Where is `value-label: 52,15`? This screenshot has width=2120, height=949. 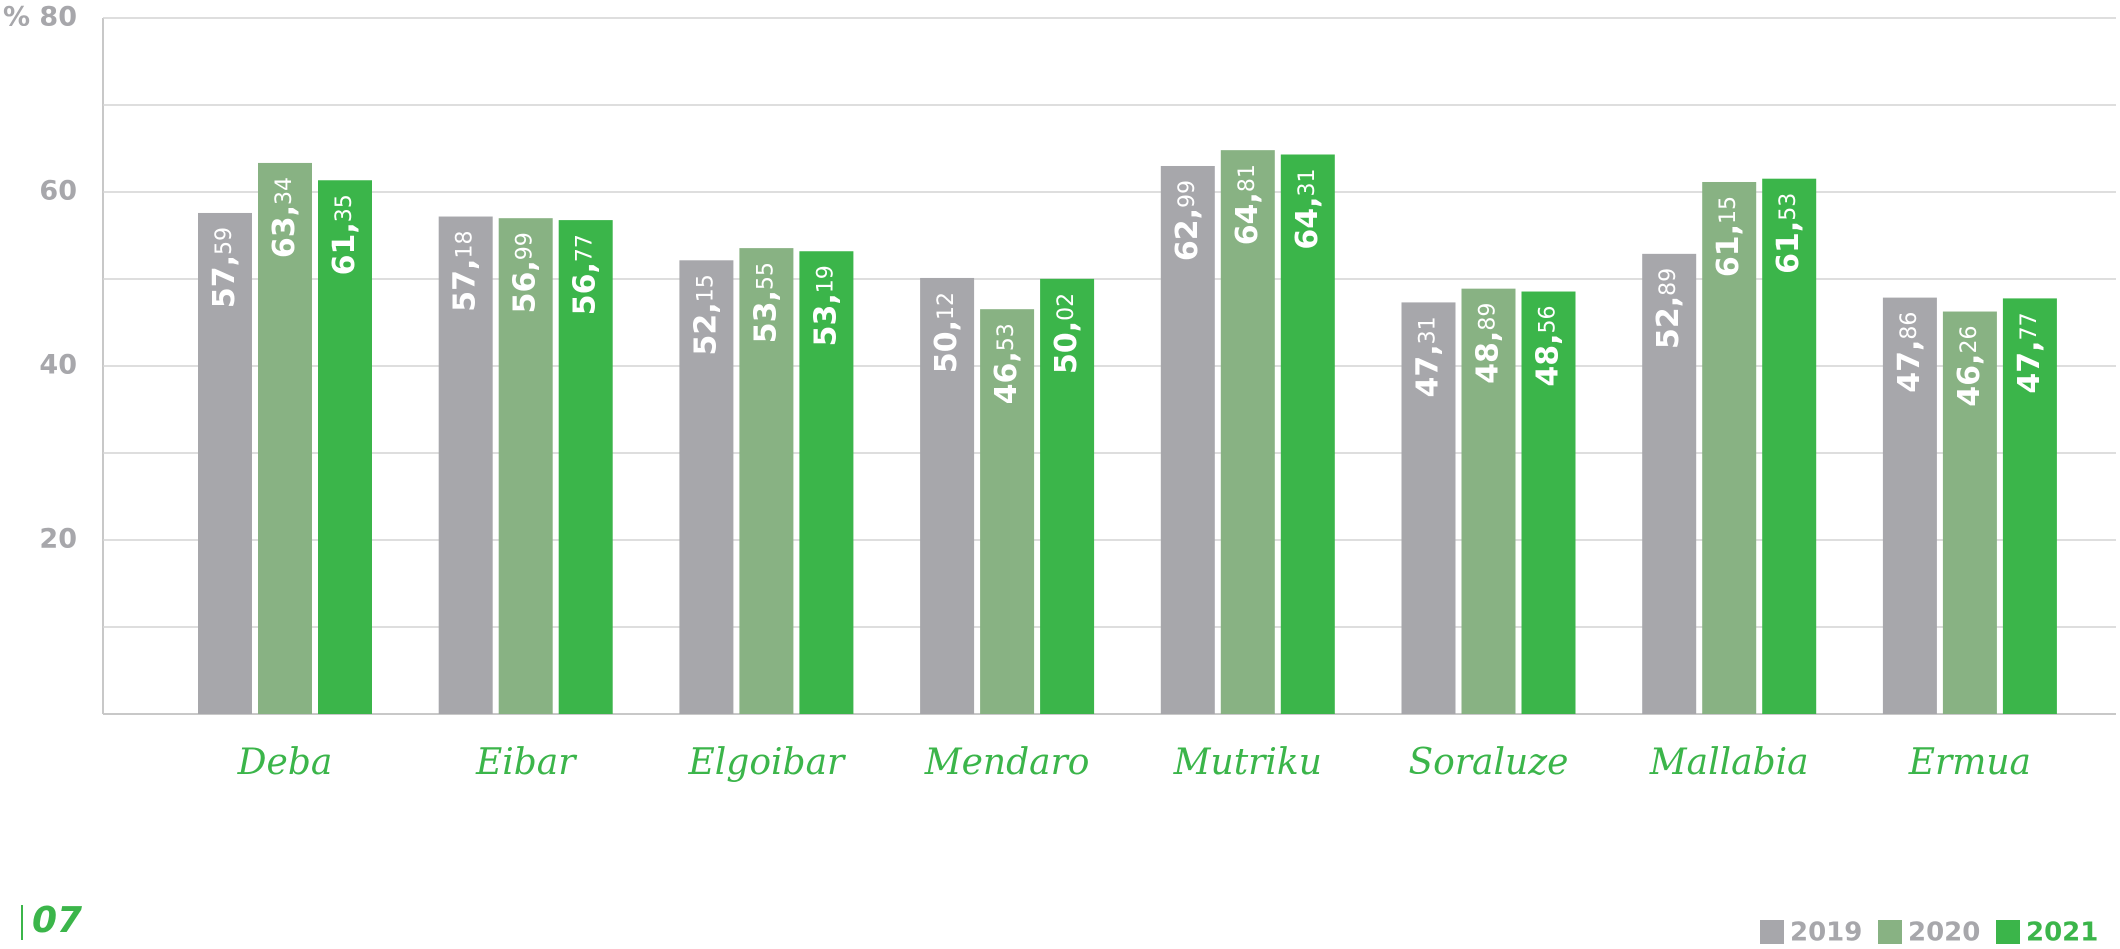
value-label: 52,15 is located at coordinates (705, 314).